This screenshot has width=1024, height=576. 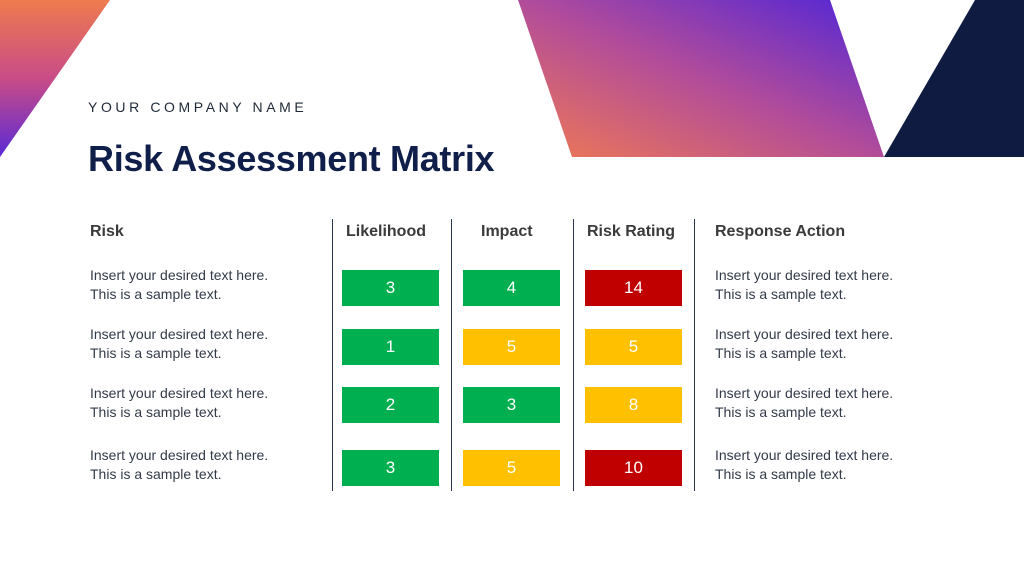 What do you see at coordinates (507, 231) in the screenshot?
I see `header-impact: Impact` at bounding box center [507, 231].